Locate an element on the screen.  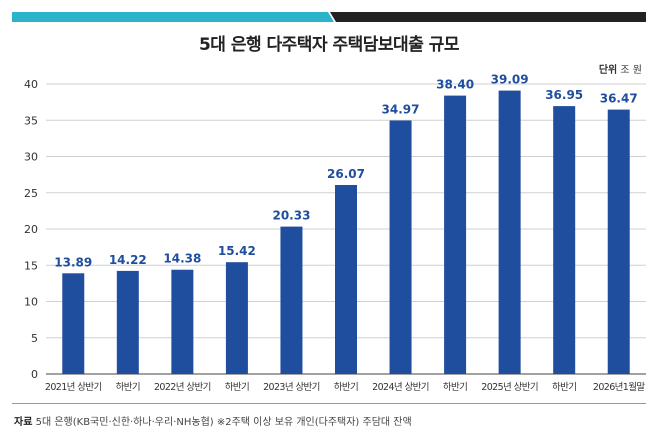
x-tick-label: 2025년 상반기 is located at coordinates (509, 387).